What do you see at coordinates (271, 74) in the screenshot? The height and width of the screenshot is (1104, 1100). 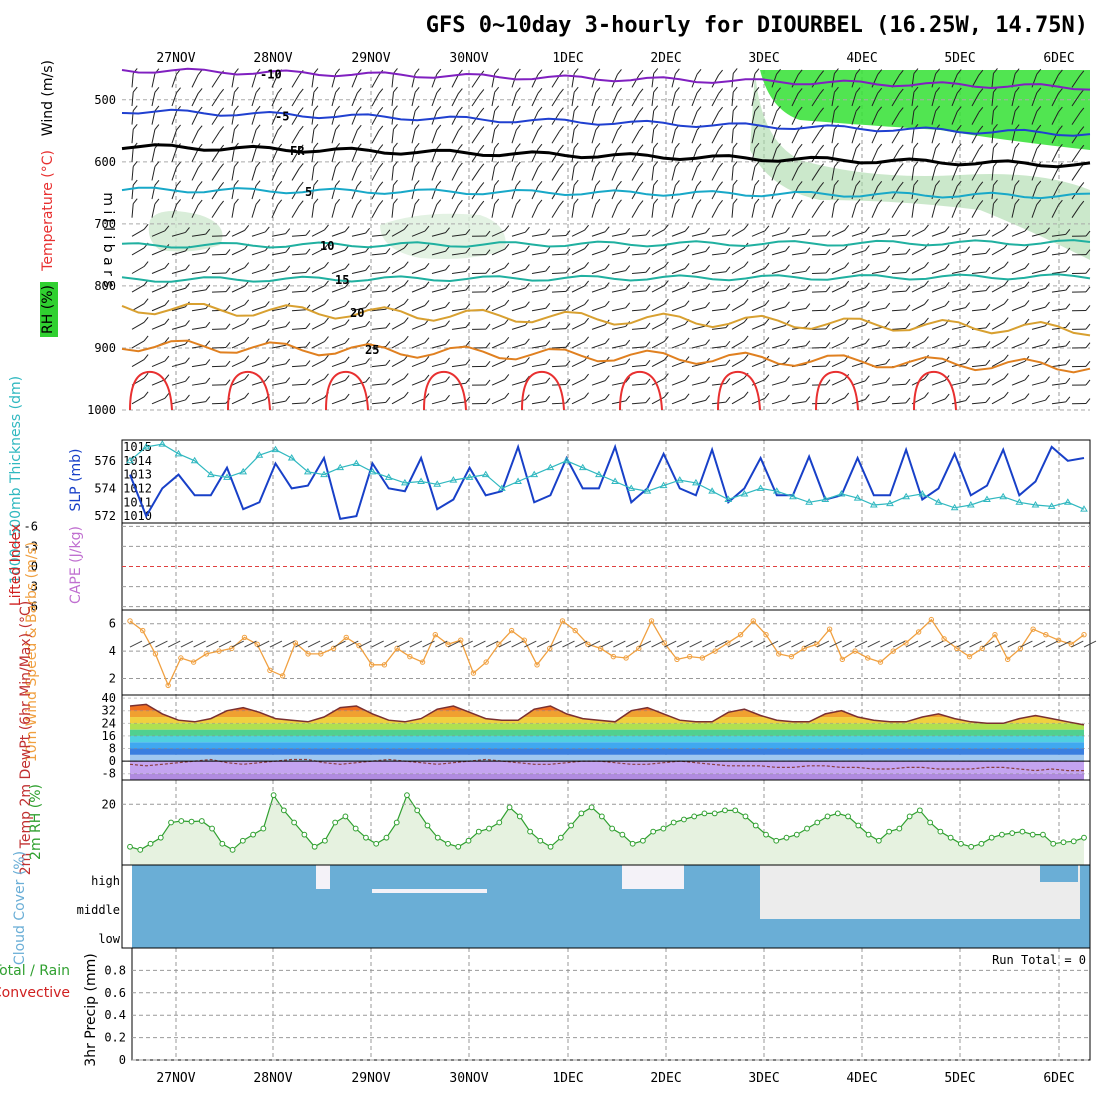 I see `isotherm-label: -10` at bounding box center [271, 74].